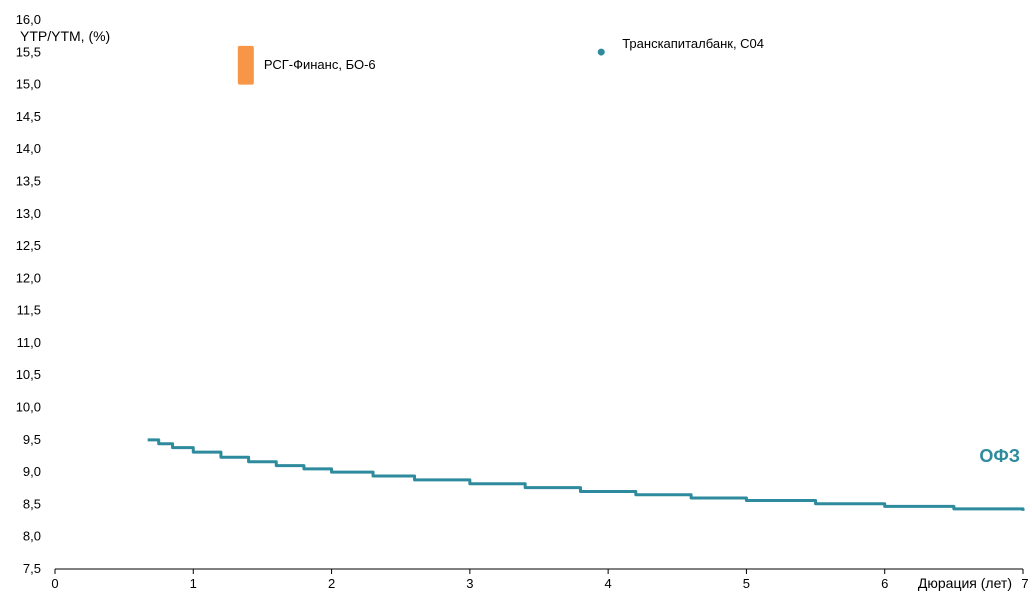 This screenshot has width=1032, height=595. Describe the element at coordinates (884, 583) in the screenshot. I see `x-tick-label: 6` at that location.